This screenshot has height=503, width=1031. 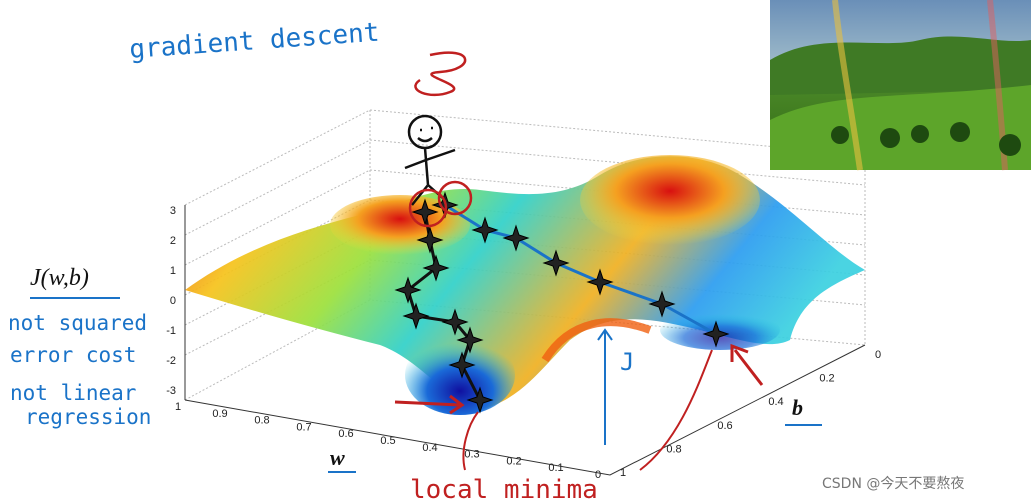 What do you see at coordinates (724, 426) in the screenshot?
I see `b-tick-label: 0.6` at bounding box center [724, 426].